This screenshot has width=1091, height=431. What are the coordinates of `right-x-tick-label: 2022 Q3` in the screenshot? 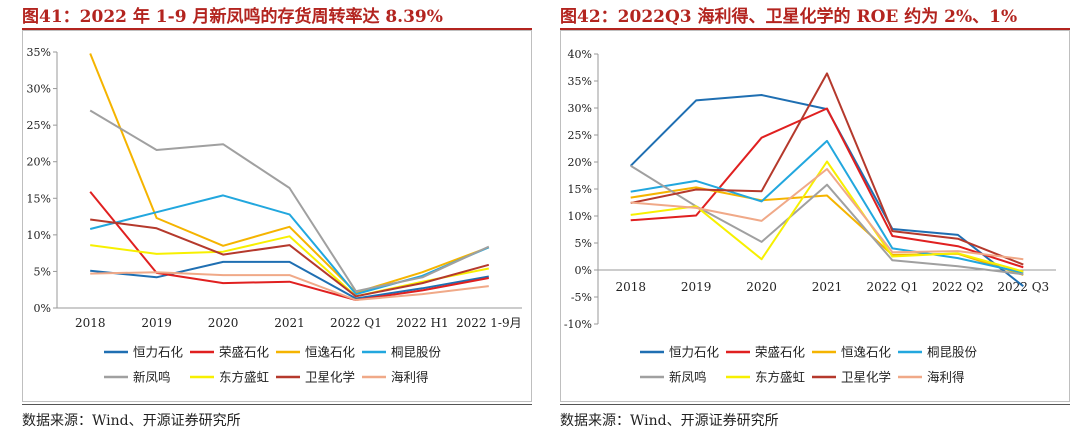 It's located at (1023, 287).